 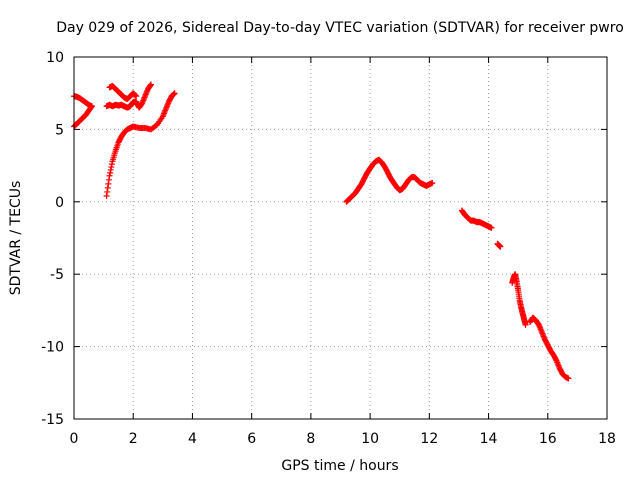 What do you see at coordinates (52, 420) in the screenshot?
I see `y-tick-label: -15` at bounding box center [52, 420].